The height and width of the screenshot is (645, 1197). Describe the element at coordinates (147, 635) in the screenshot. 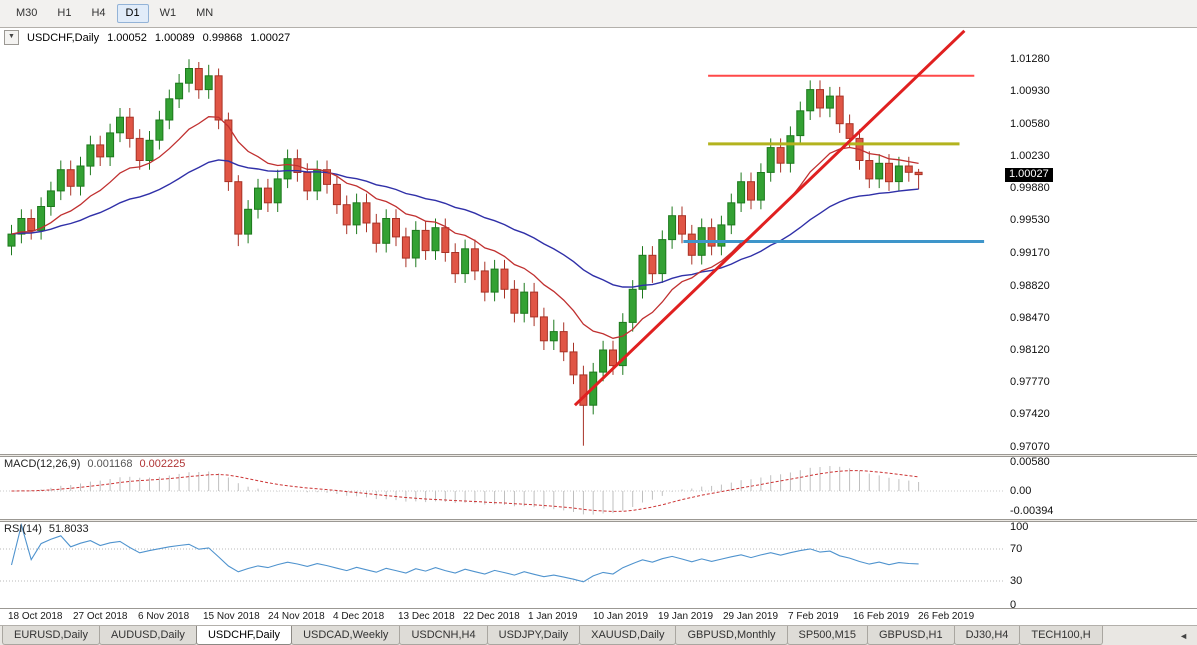

I see `chart-tab-audusd-daily: AUDUSD,Daily` at that location.